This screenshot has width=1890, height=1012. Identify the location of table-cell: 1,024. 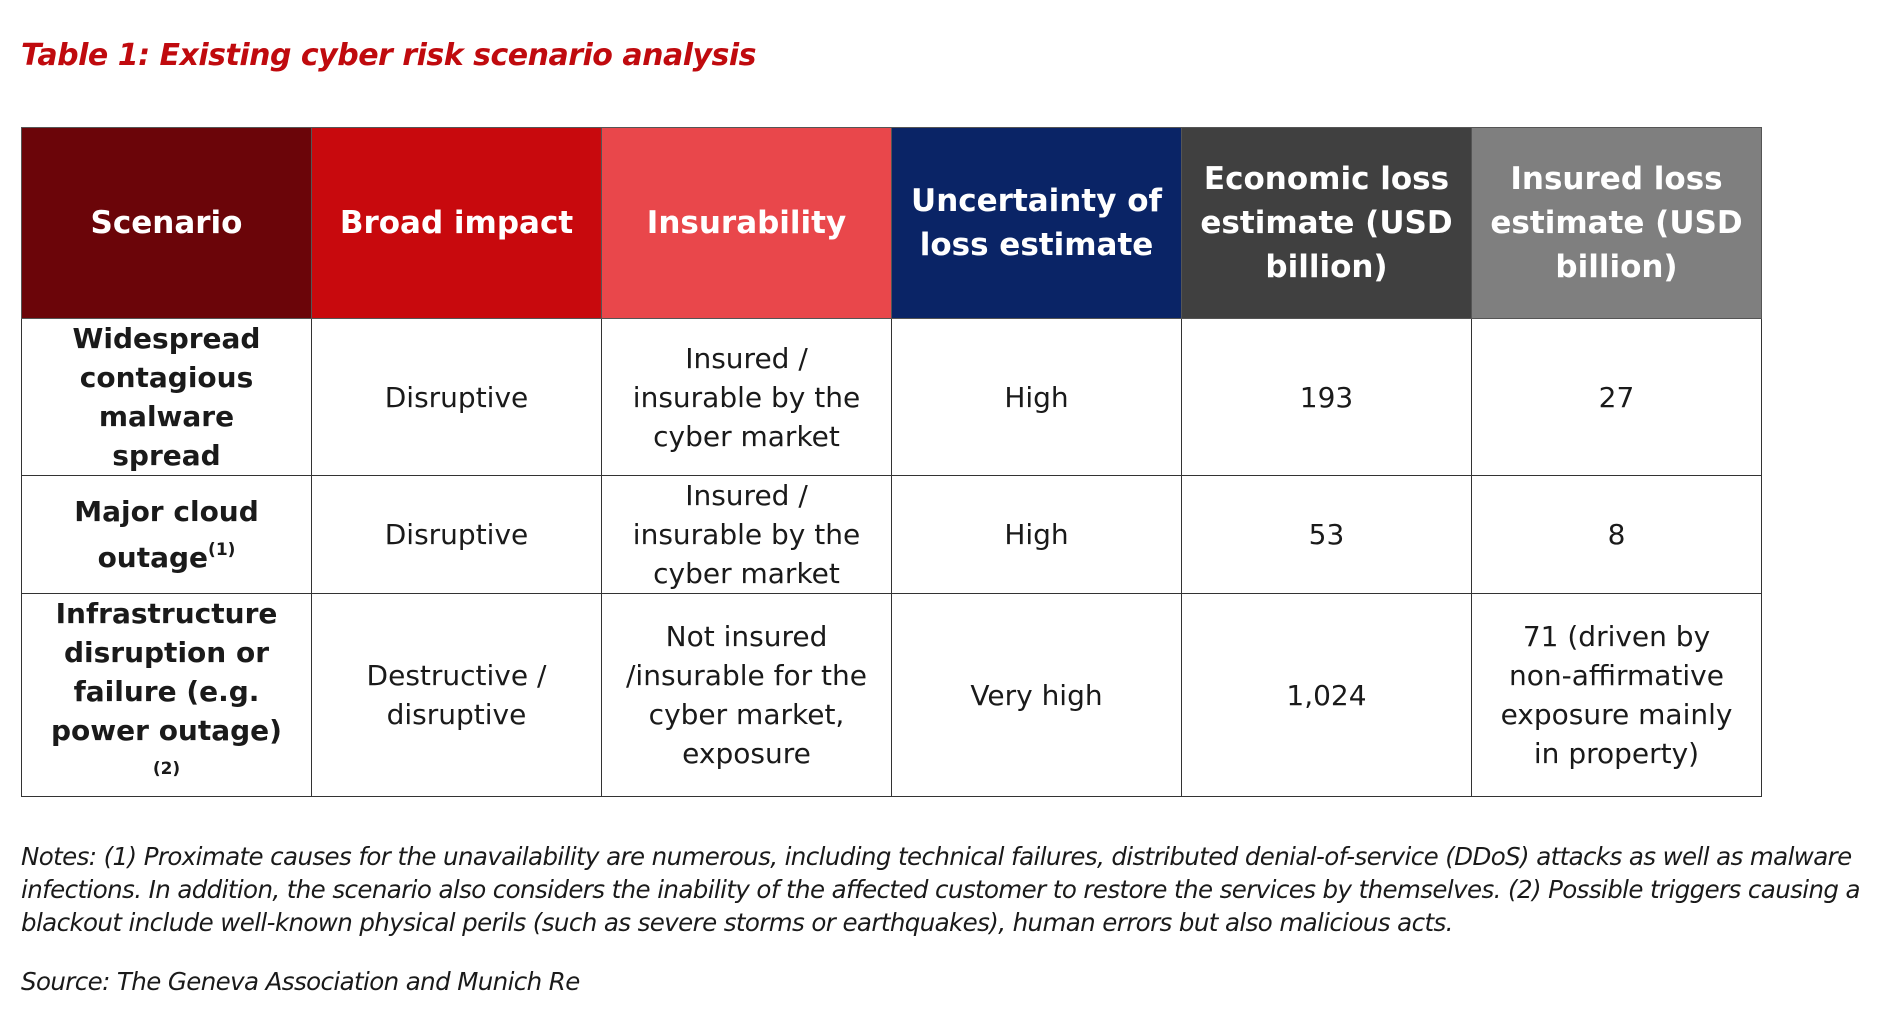
(1326, 695).